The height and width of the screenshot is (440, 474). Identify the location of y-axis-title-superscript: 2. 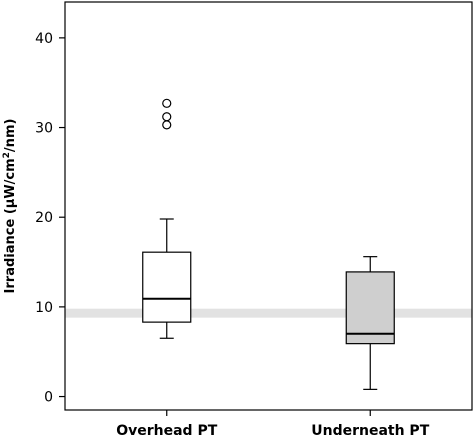
(7, 155).